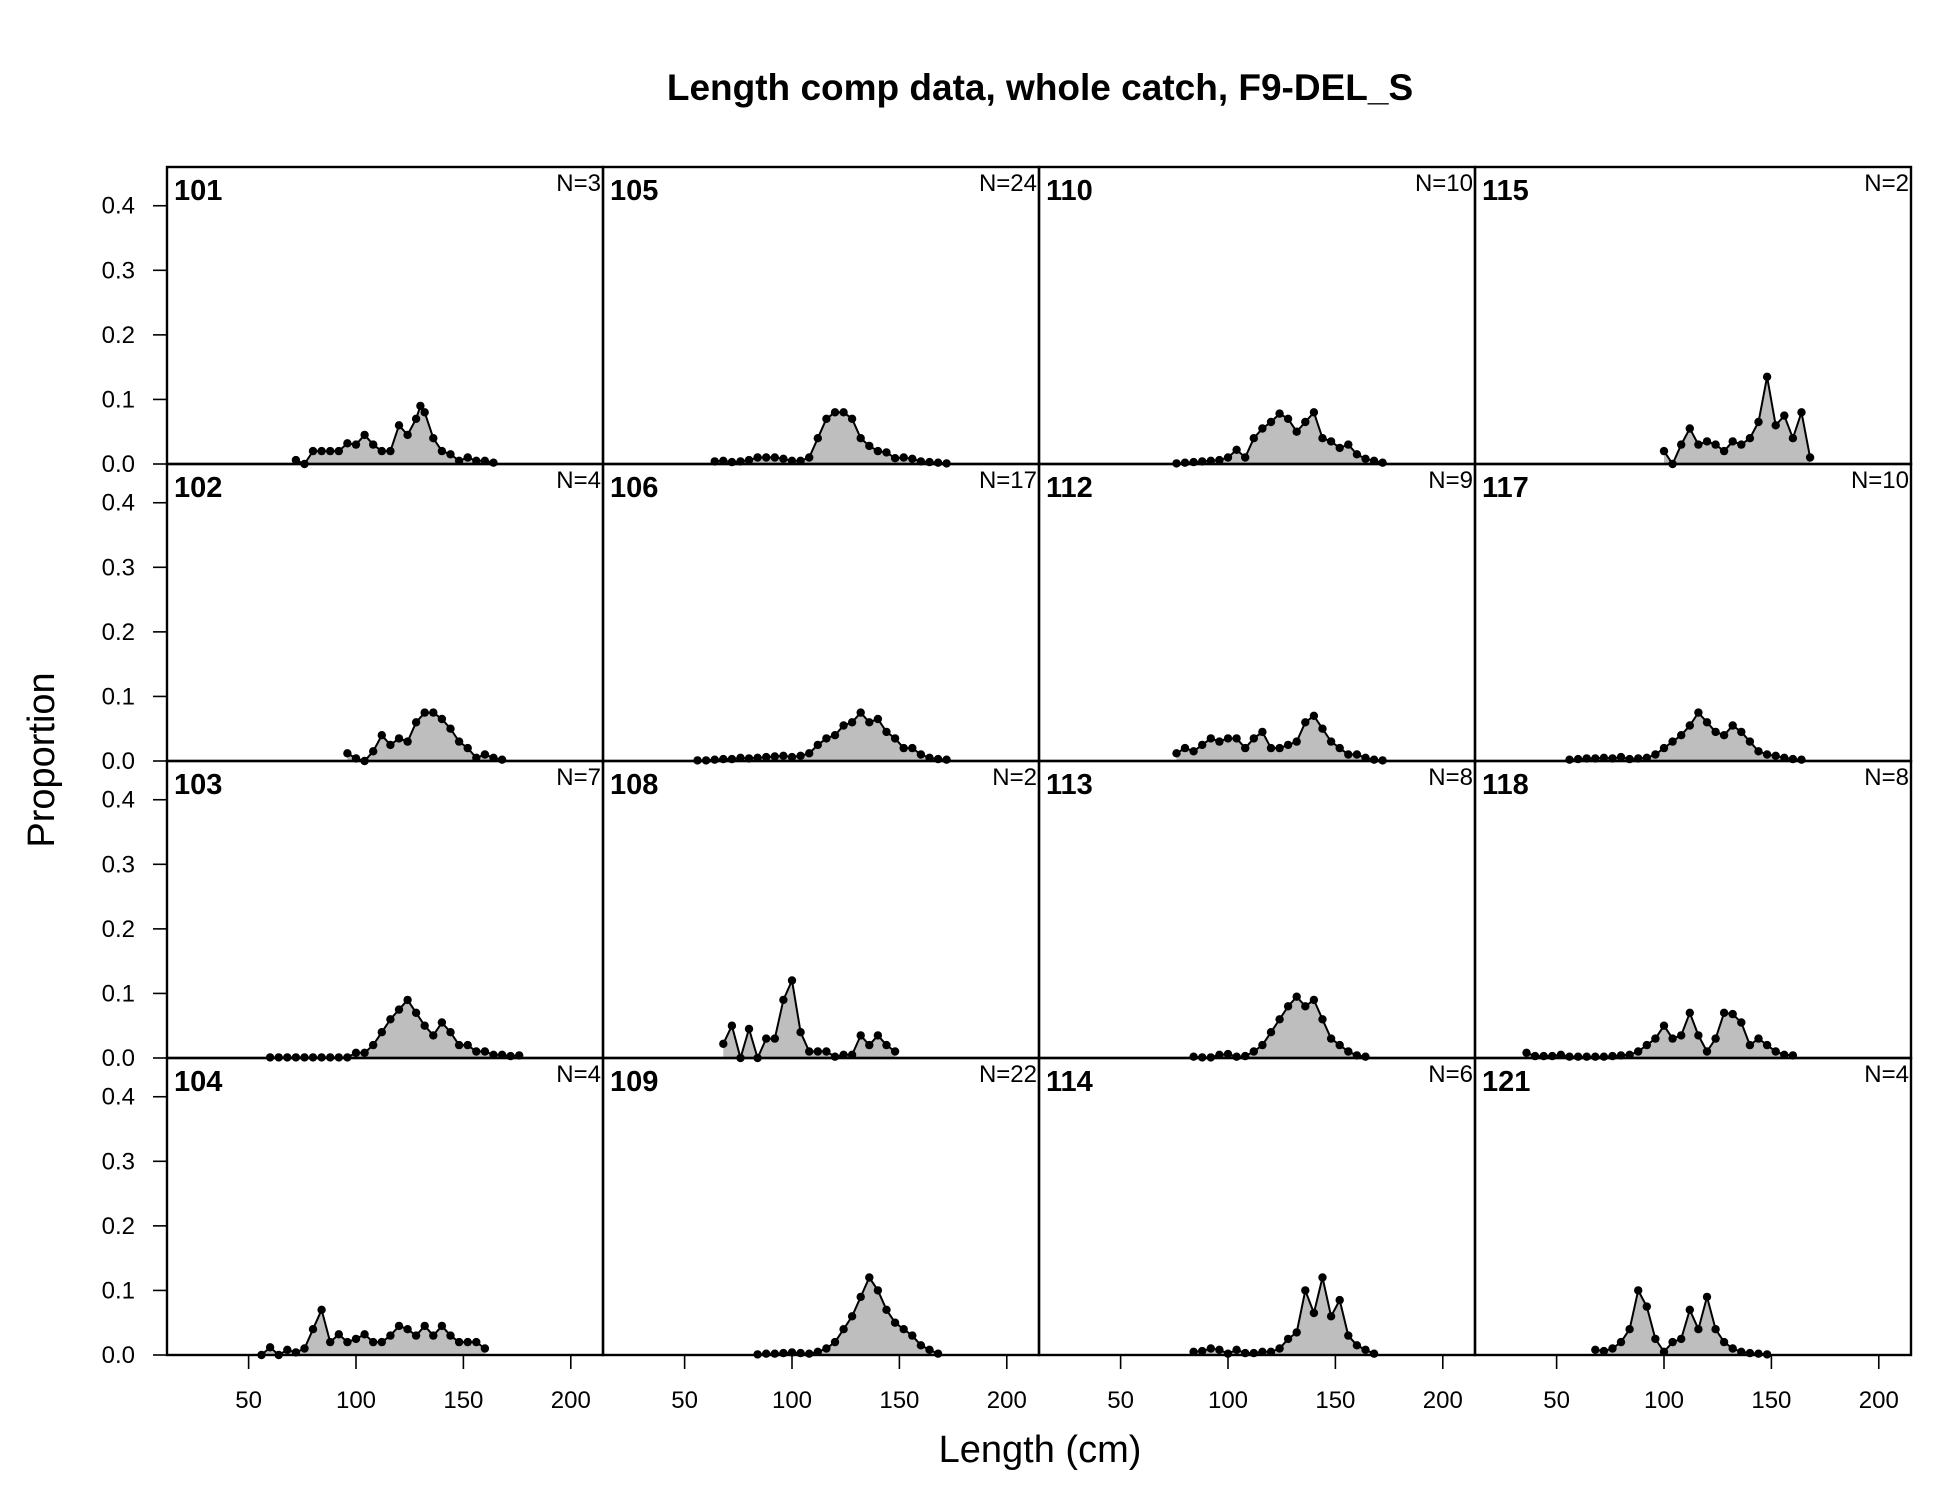  Describe the element at coordinates (634, 191) in the screenshot. I see `panel-label: 105` at that location.